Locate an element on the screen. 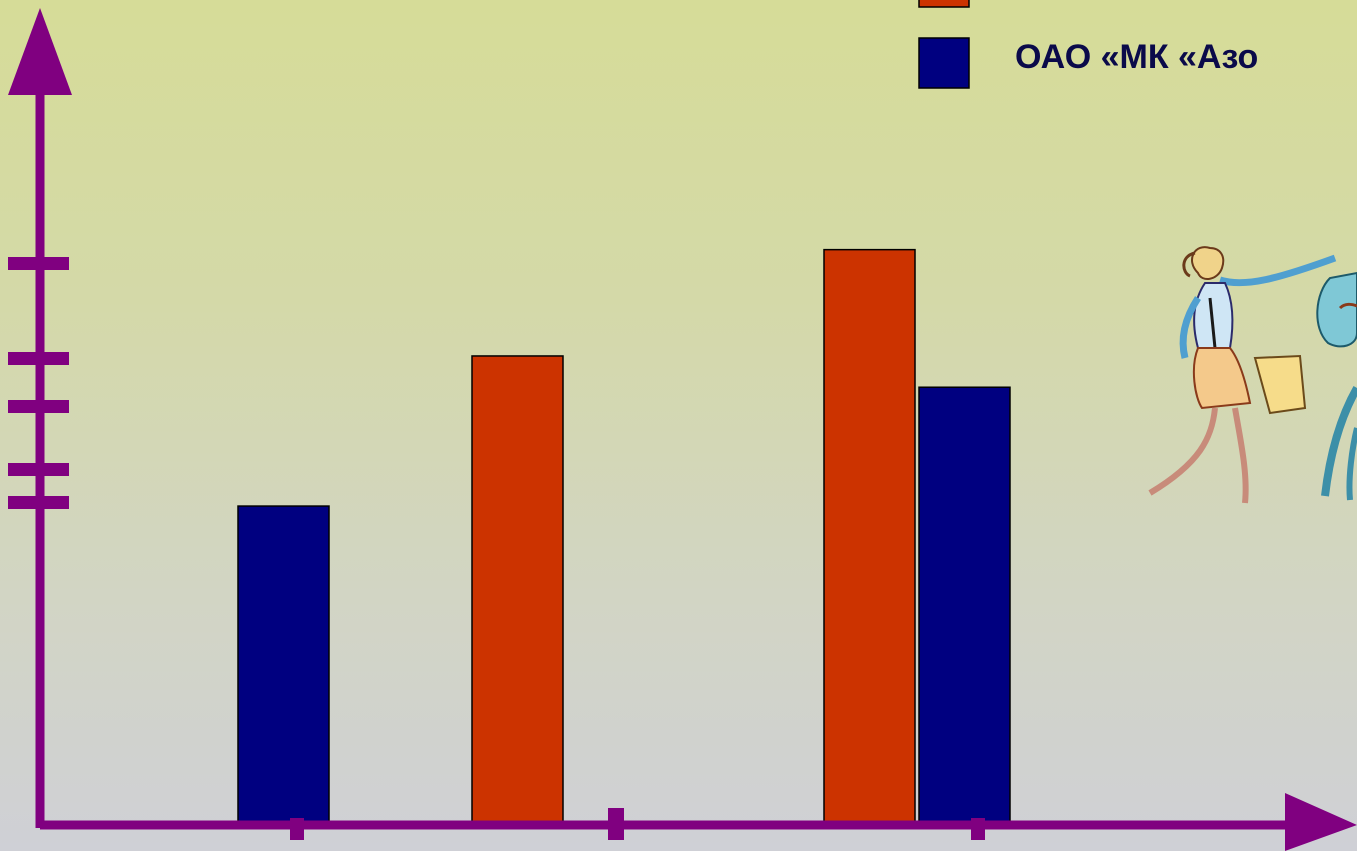  running-businesswoman-clipart is located at coordinates (1252, 375).